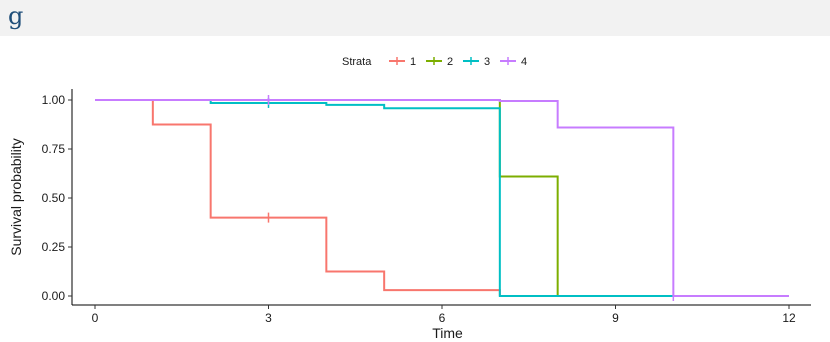  What do you see at coordinates (524, 62) in the screenshot?
I see `legend-label-strata-4: 4` at bounding box center [524, 62].